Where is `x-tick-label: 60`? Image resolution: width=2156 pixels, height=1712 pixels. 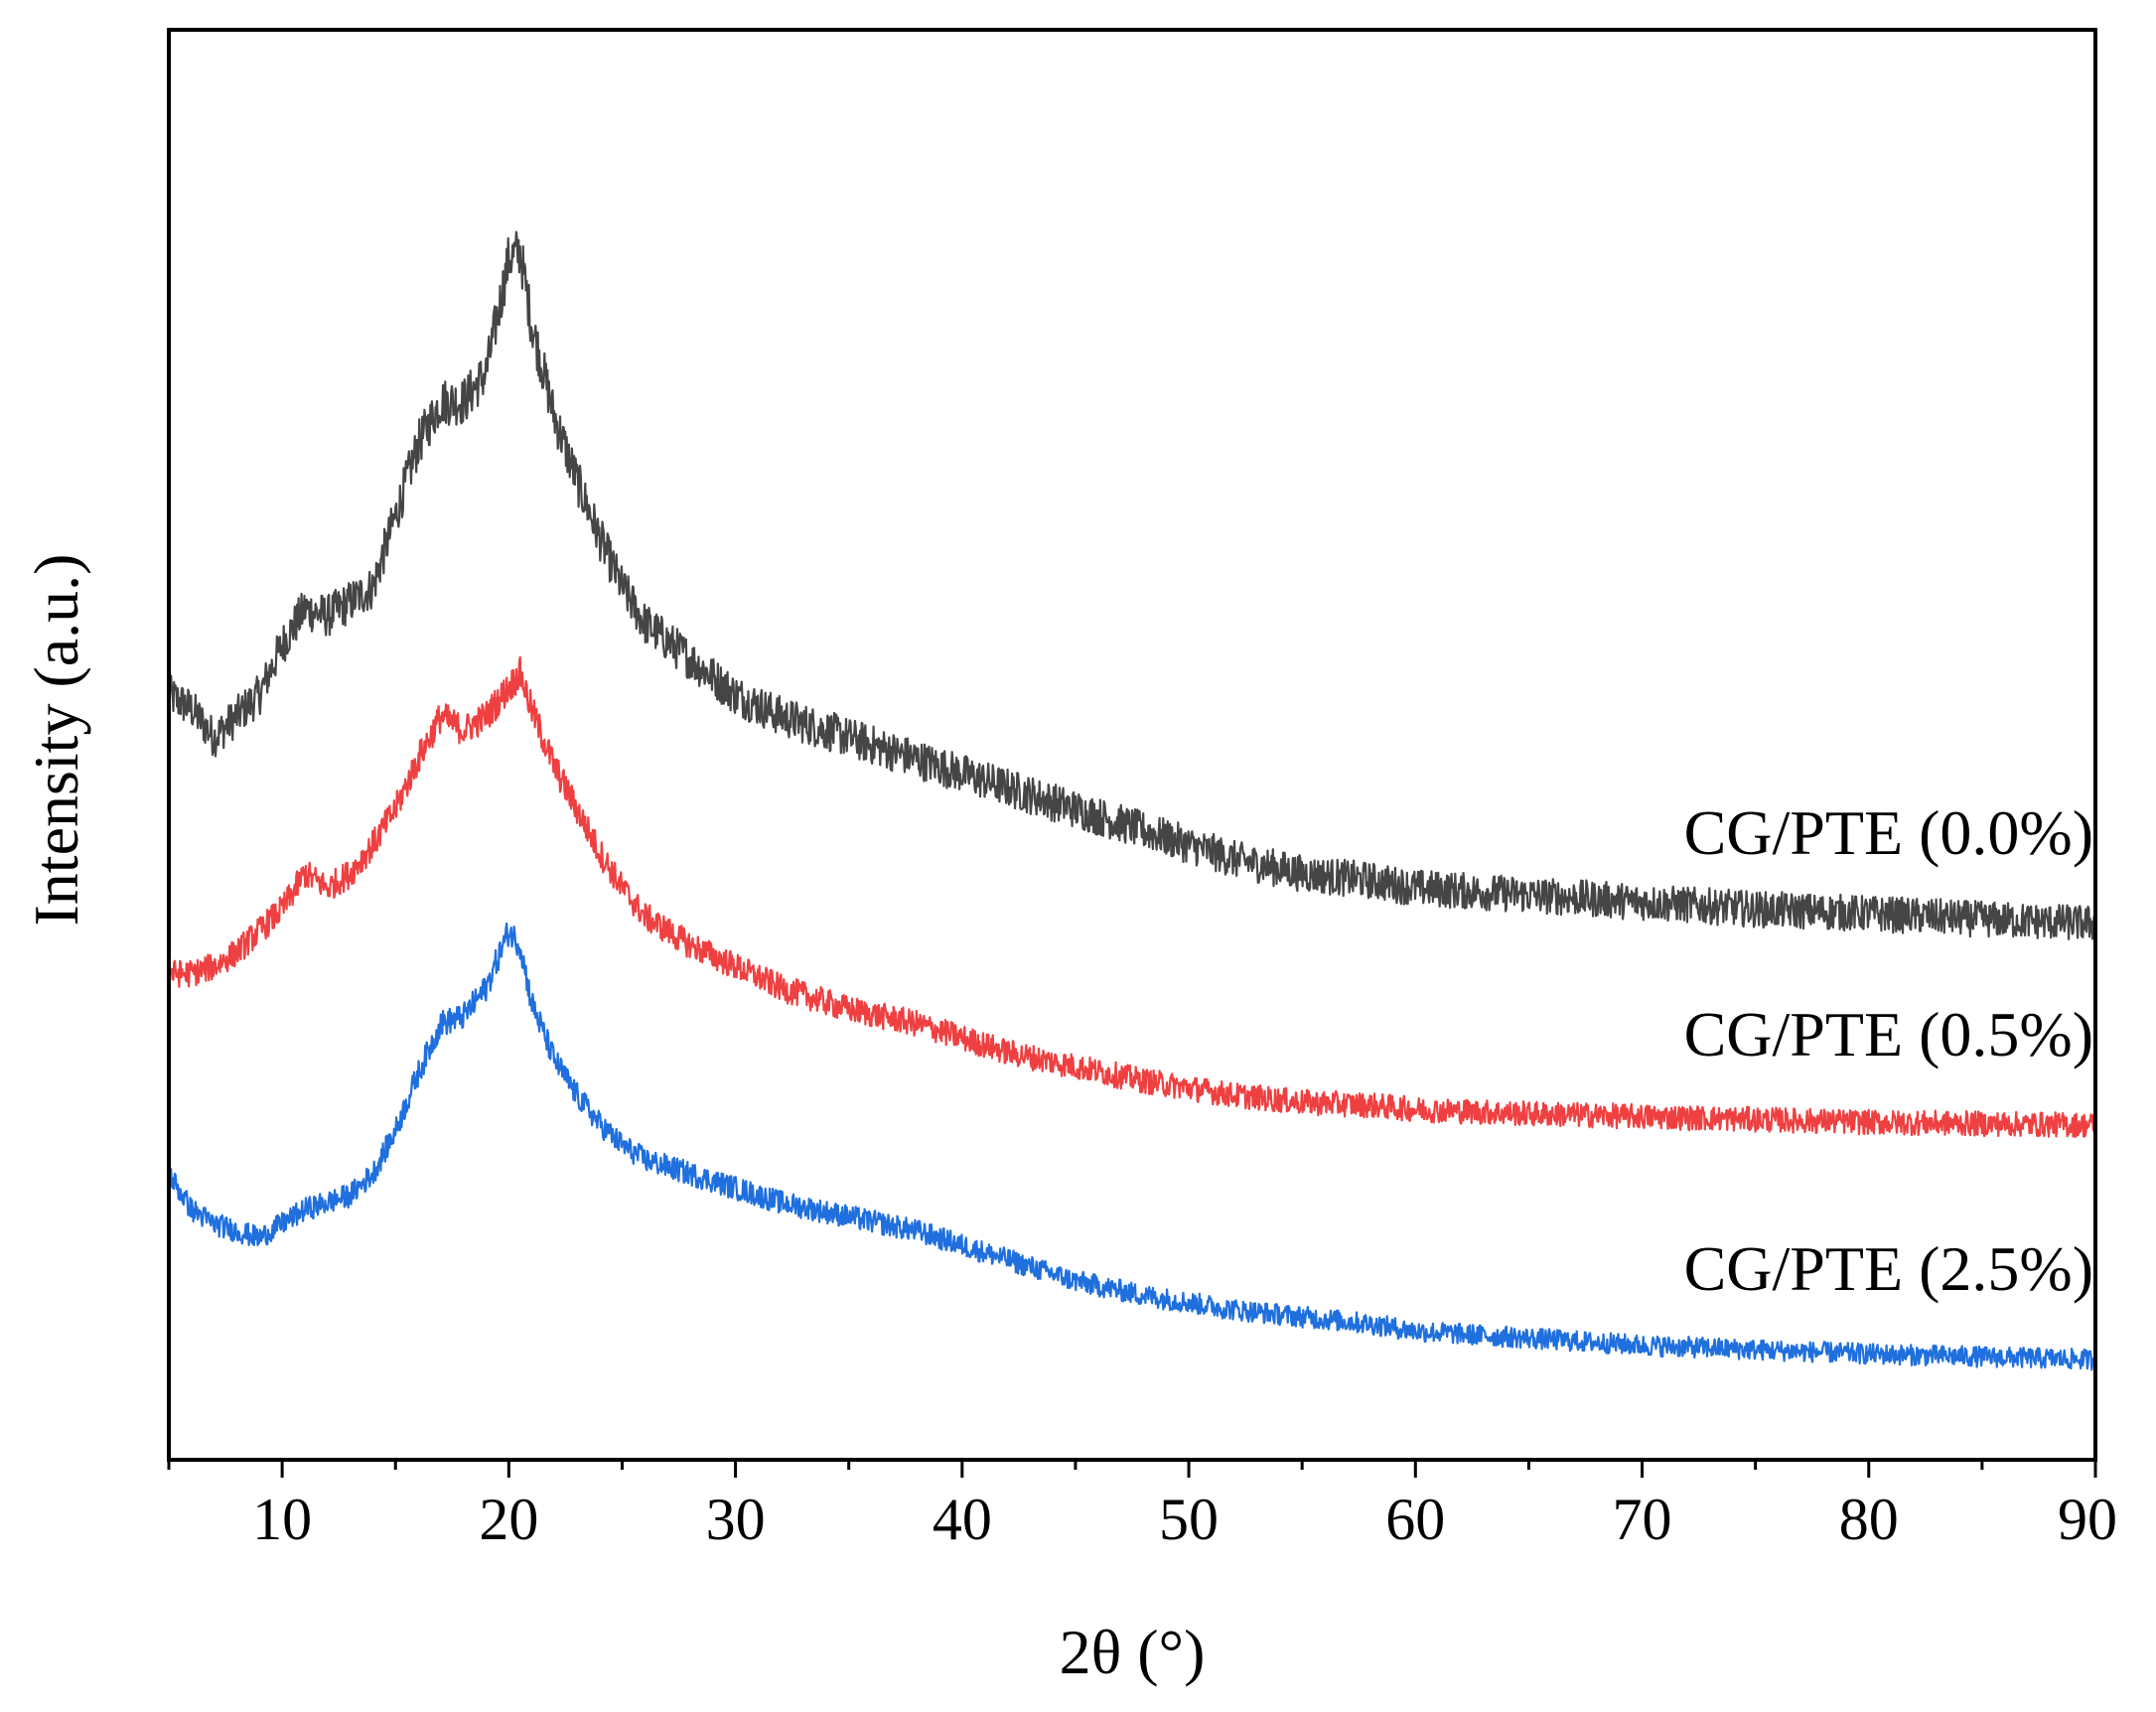
x-tick-label: 60 is located at coordinates (1415, 1519).